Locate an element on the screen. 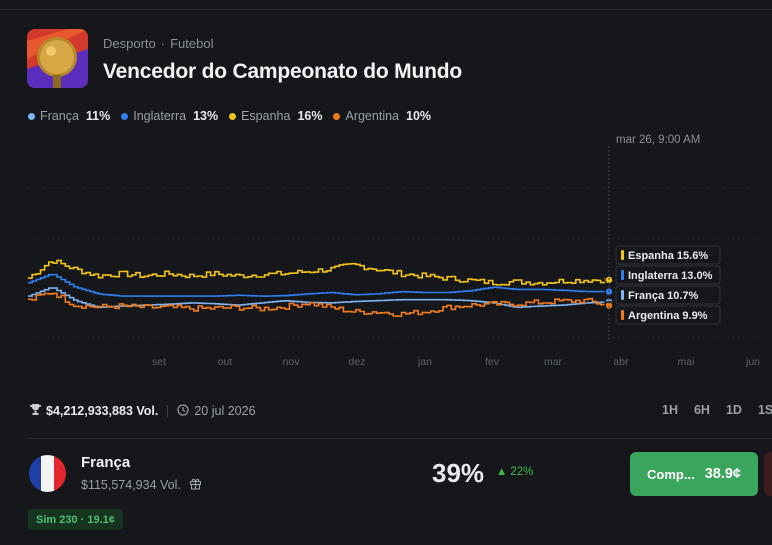  total-volume: $4,212,933,883 Vol. is located at coordinates (102, 411).